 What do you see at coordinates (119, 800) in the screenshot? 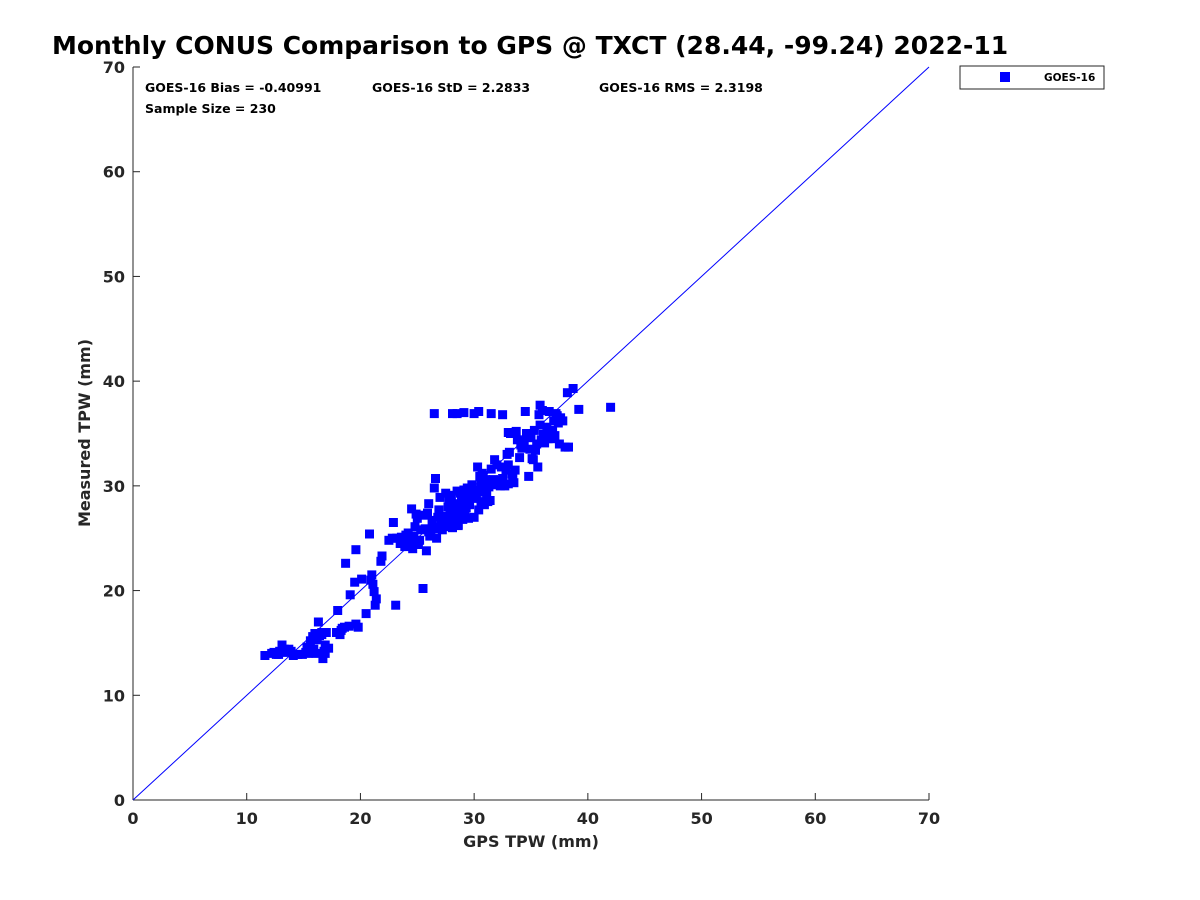
I see `y-tick-label: 0` at bounding box center [119, 800].